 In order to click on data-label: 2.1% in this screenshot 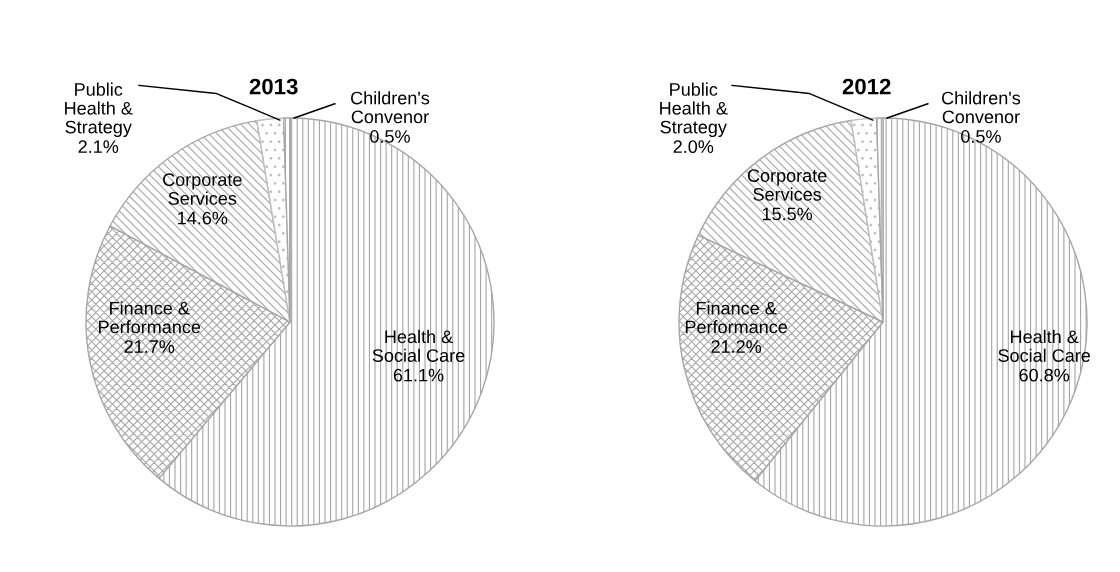, I will do `click(98, 146)`.